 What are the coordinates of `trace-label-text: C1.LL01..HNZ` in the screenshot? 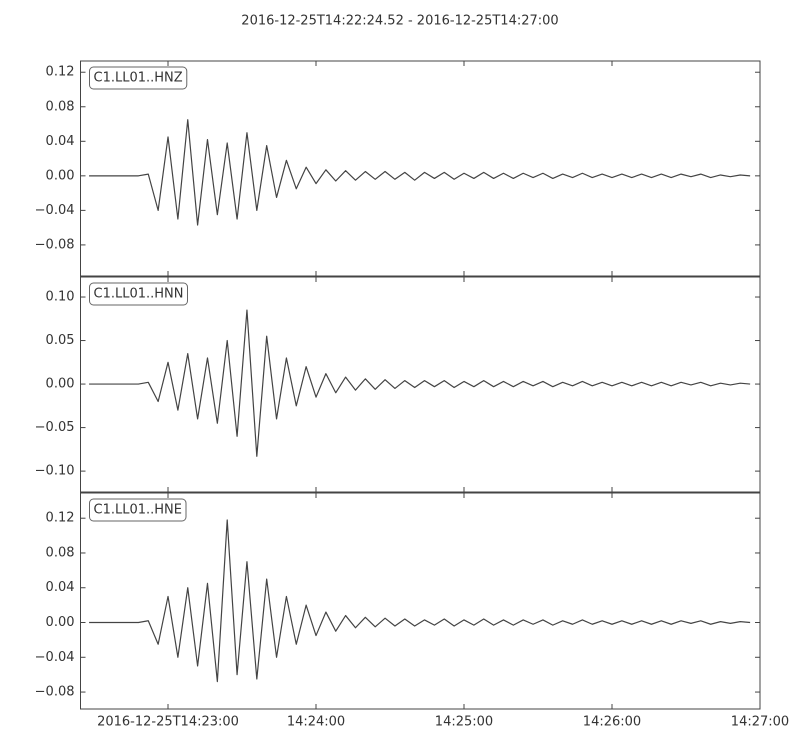 It's located at (138, 78).